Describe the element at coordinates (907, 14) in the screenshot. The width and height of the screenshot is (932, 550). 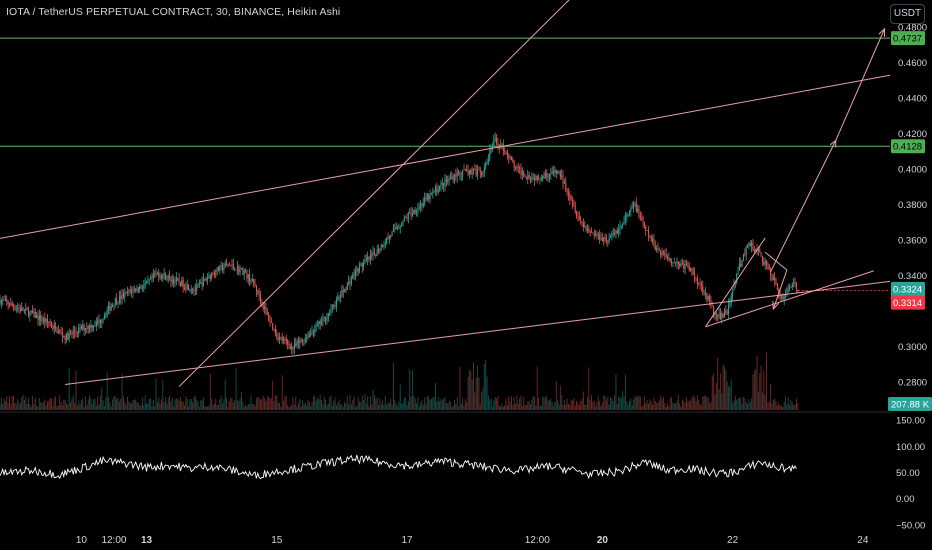
I see `currency-button: USDT` at that location.